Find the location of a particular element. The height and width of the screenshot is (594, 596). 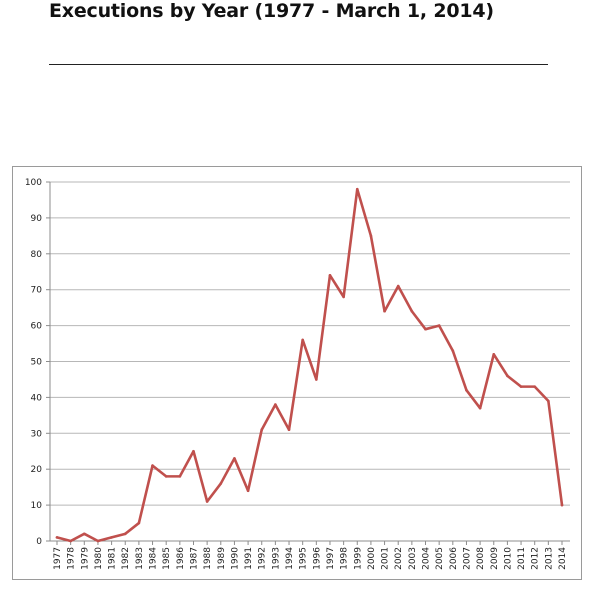

x-tick-label: 2012 is located at coordinates (536, 558).